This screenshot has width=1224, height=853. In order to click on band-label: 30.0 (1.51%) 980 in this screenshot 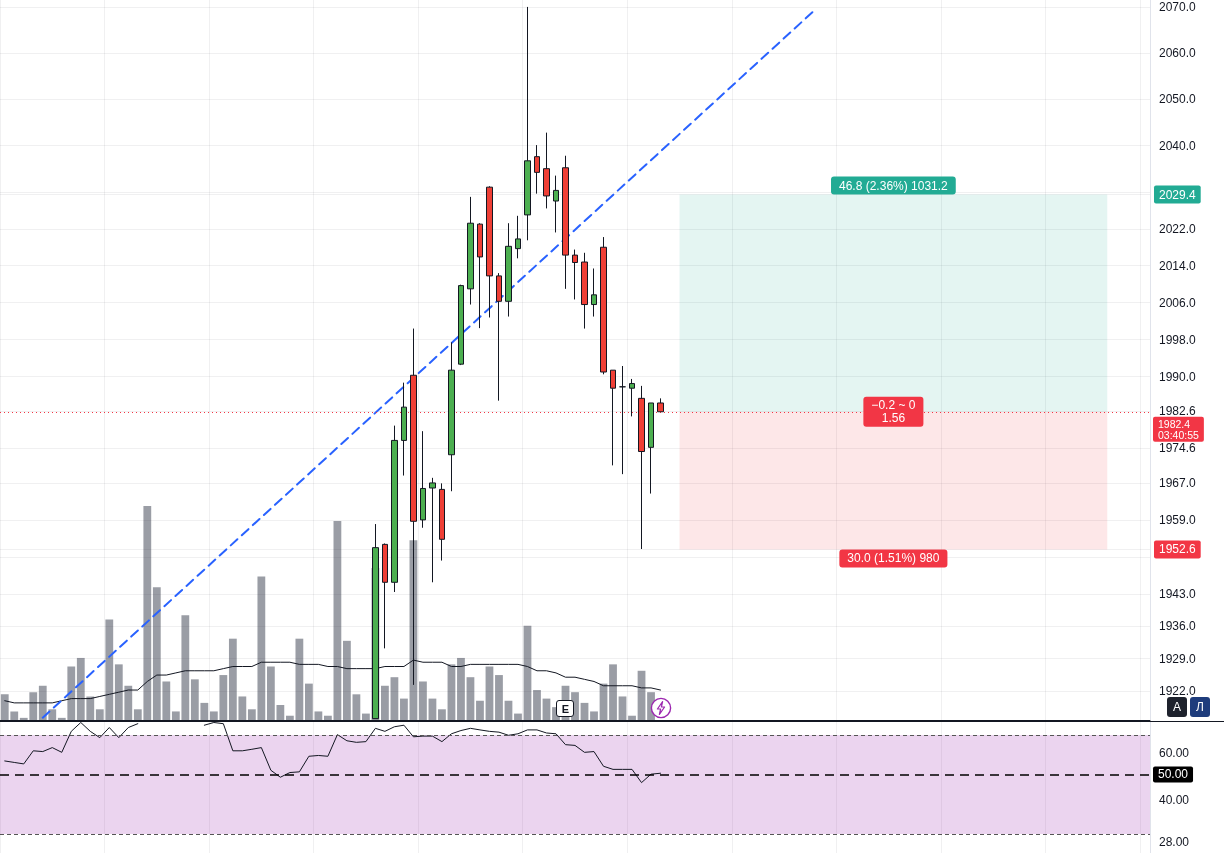, I will do `click(893, 558)`.